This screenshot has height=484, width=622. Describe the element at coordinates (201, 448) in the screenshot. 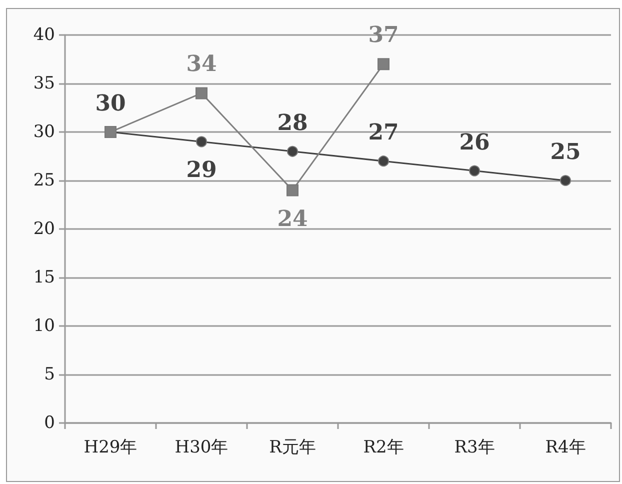

I see `x-tick-label: H30年` at that location.